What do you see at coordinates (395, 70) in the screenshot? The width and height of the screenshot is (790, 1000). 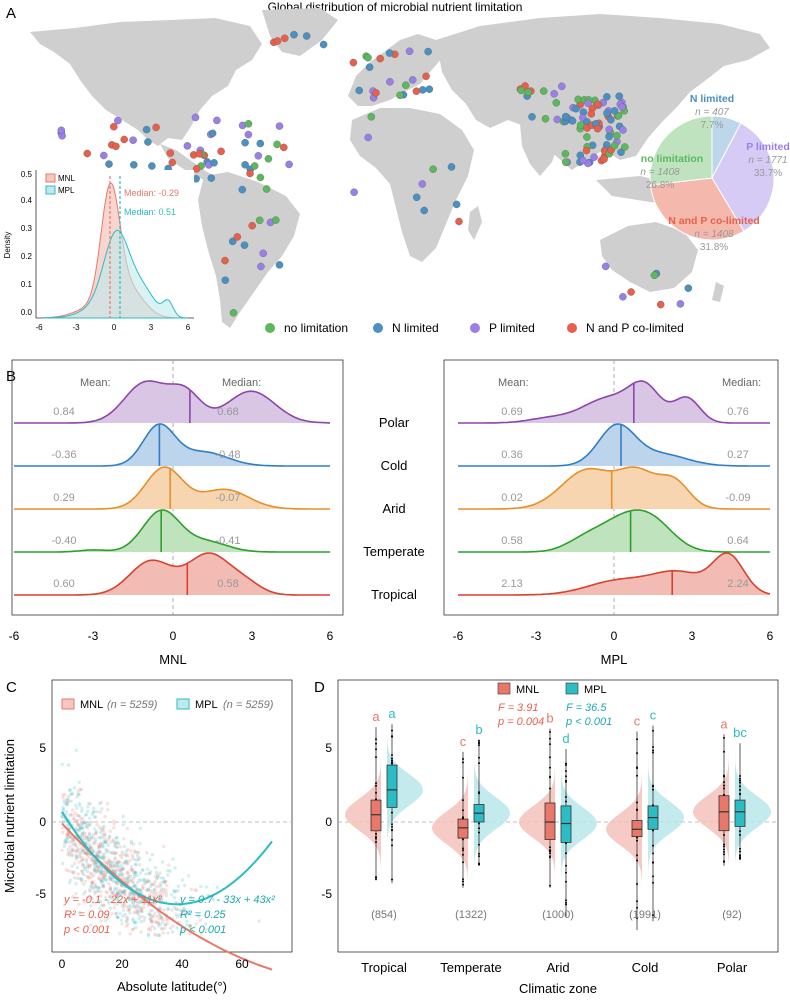 I see `land-europe` at bounding box center [395, 70].